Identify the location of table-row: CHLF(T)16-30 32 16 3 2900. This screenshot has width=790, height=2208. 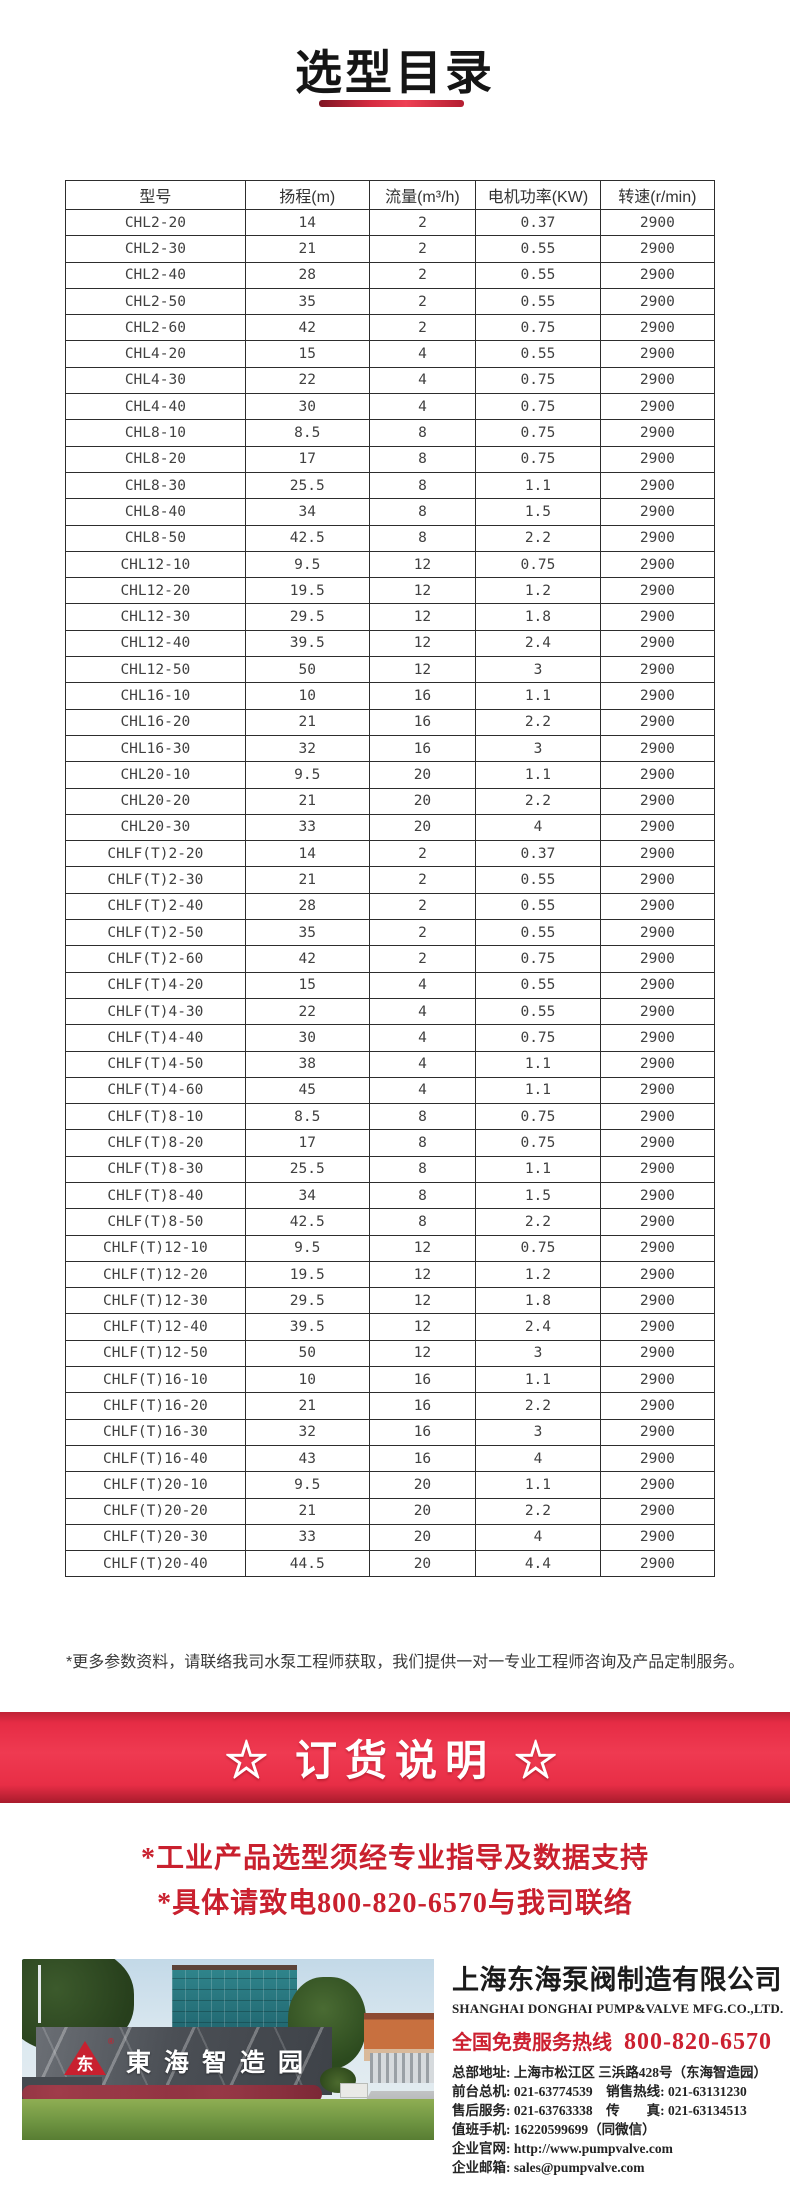
(390, 1432).